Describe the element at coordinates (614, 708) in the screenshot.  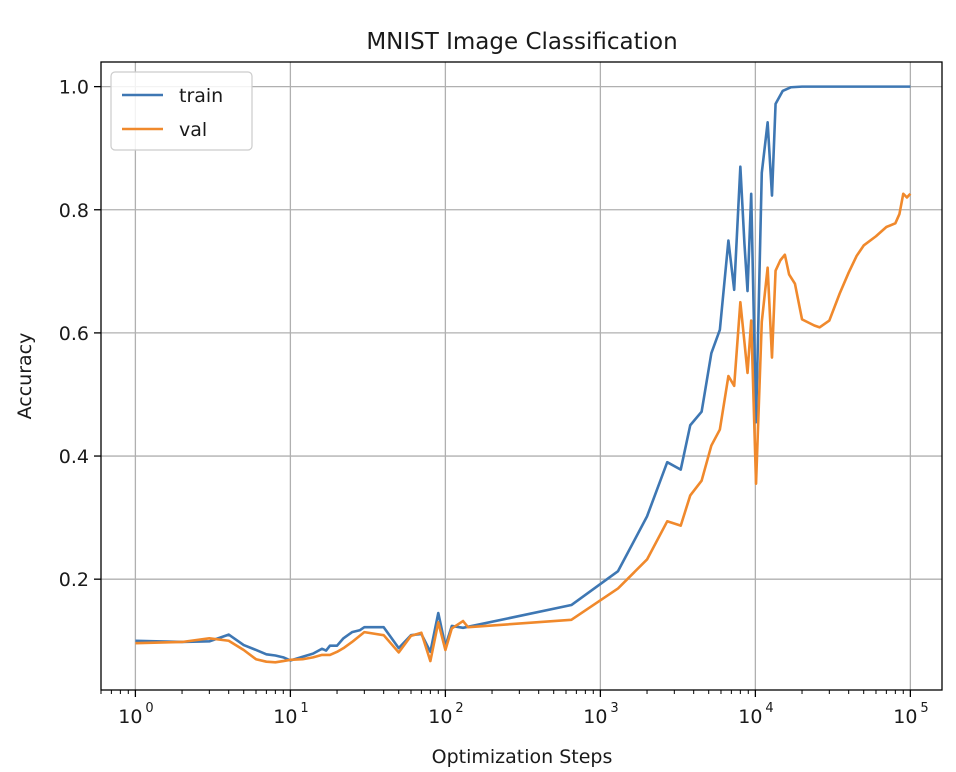
I see `x-tick-exponent: 3` at that location.